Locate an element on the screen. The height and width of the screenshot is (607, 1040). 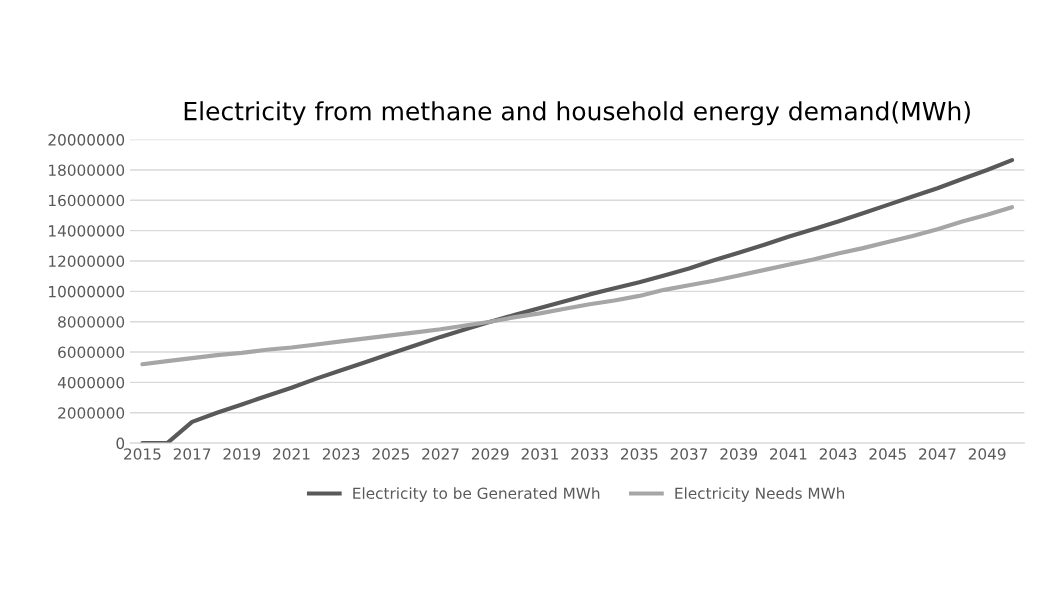
x-tick-label: 2023 is located at coordinates (341, 454).